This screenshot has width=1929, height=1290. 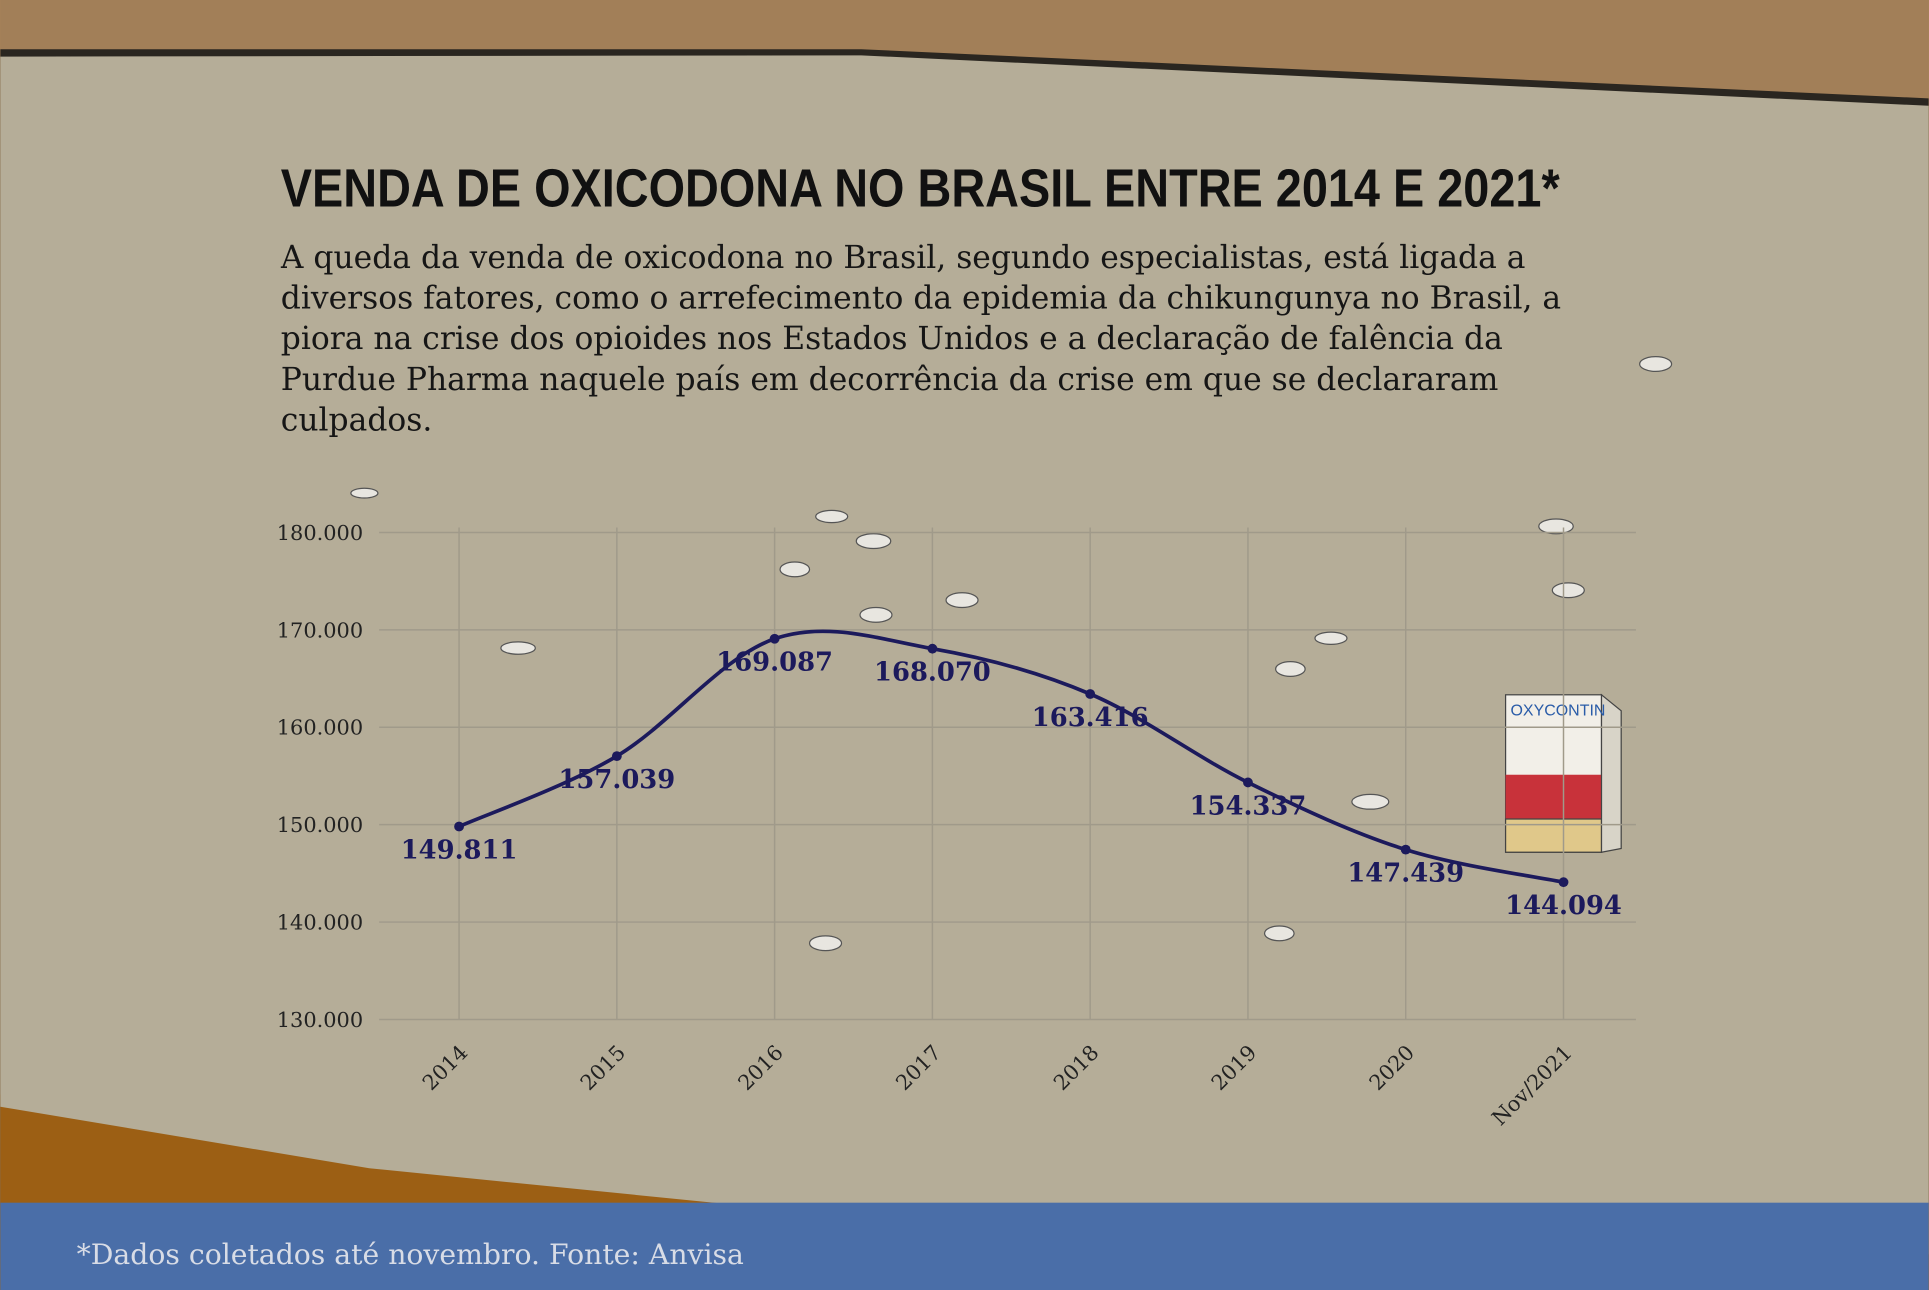 What do you see at coordinates (459, 850) in the screenshot?
I see `value-label: 149.811` at bounding box center [459, 850].